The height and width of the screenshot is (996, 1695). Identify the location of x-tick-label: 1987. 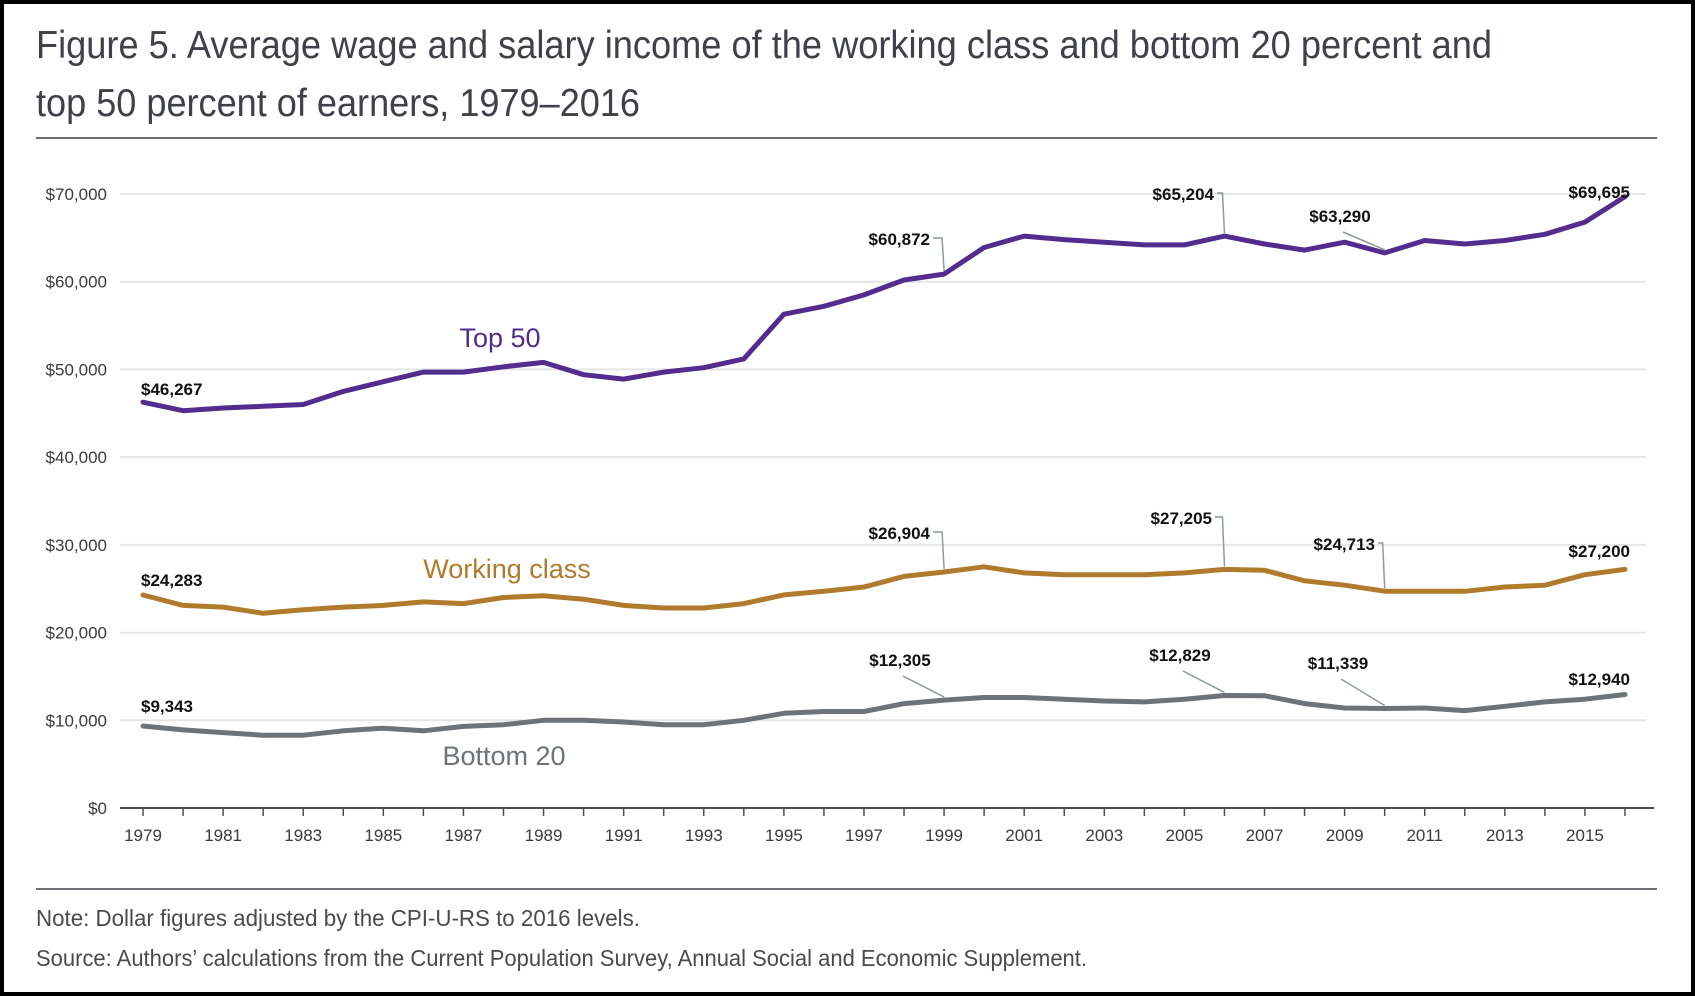
(464, 835).